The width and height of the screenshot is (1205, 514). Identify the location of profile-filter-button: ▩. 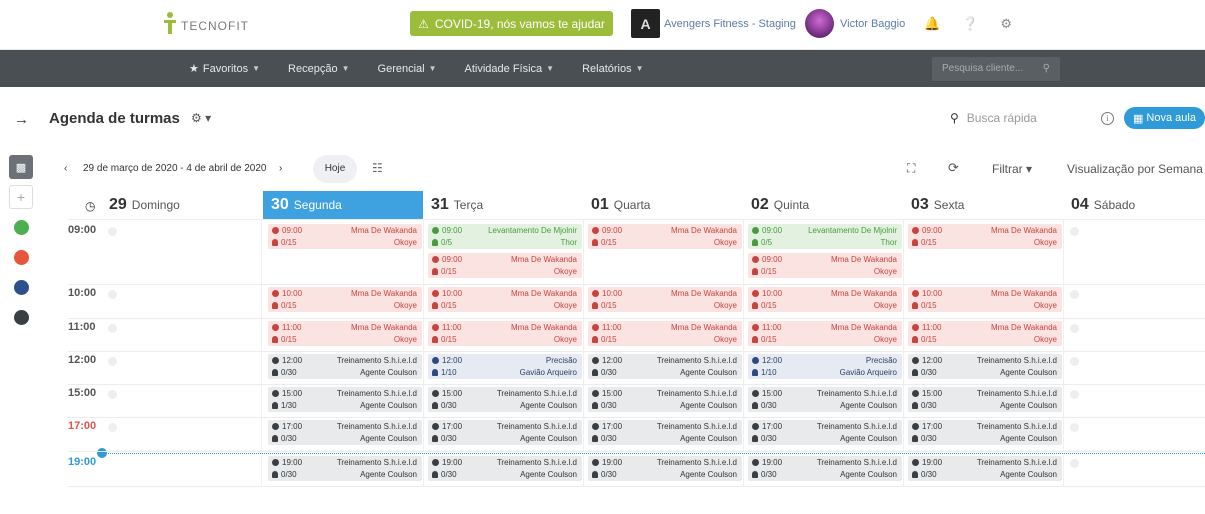
(21, 167).